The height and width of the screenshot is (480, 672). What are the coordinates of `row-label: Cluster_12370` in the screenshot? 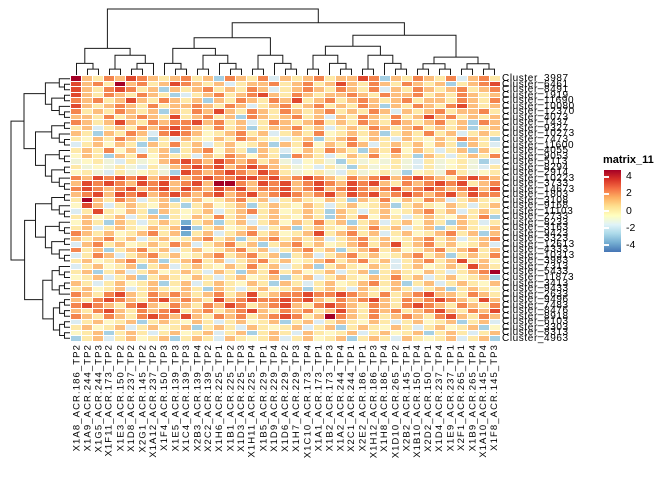 It's located at (538, 112).